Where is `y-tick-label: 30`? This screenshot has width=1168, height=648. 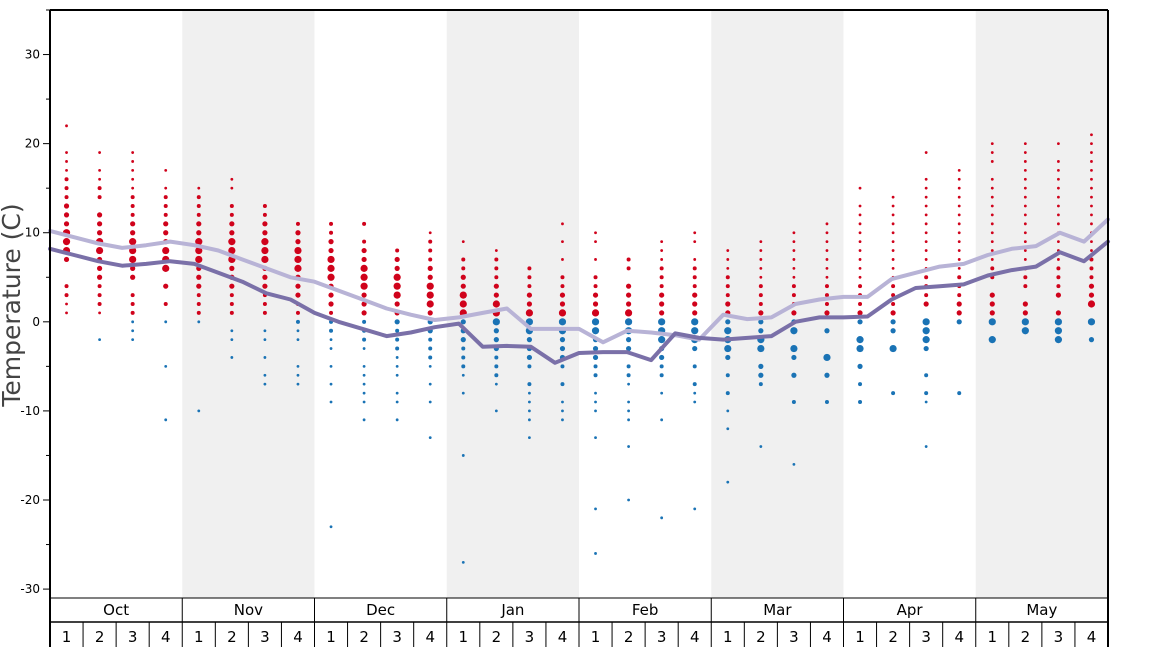 y-tick-label: 30 is located at coordinates (32, 55).